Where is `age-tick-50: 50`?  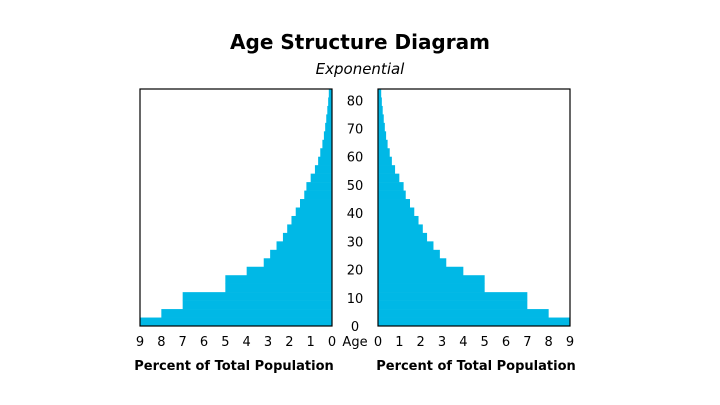 age-tick-50: 50 is located at coordinates (355, 186).